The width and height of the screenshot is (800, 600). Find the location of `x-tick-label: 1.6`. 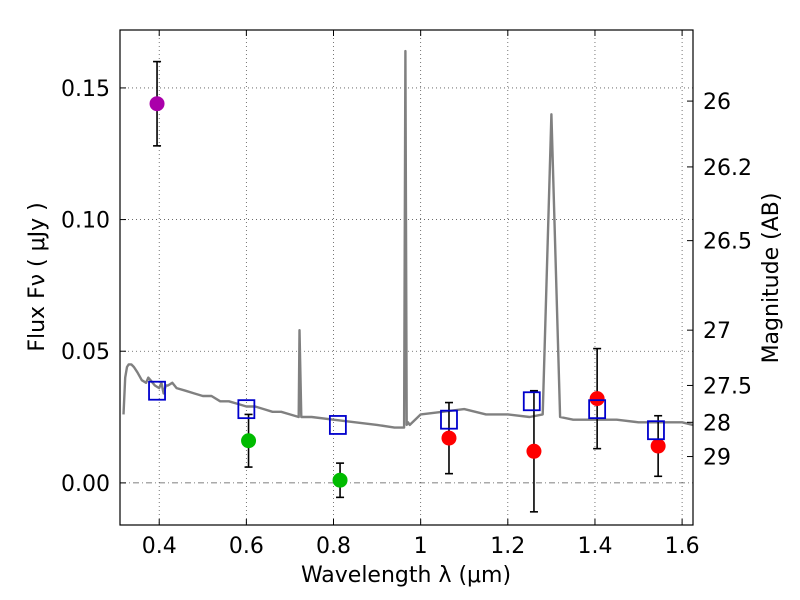

x-tick-label: 1.6 is located at coordinates (682, 546).